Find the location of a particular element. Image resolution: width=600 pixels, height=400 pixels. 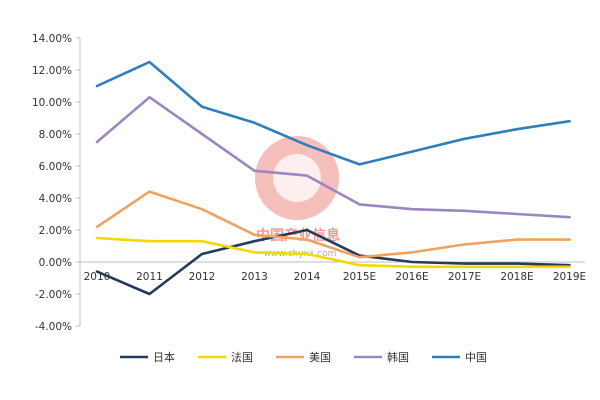

legend-label-3: 韩国 is located at coordinates (398, 357).